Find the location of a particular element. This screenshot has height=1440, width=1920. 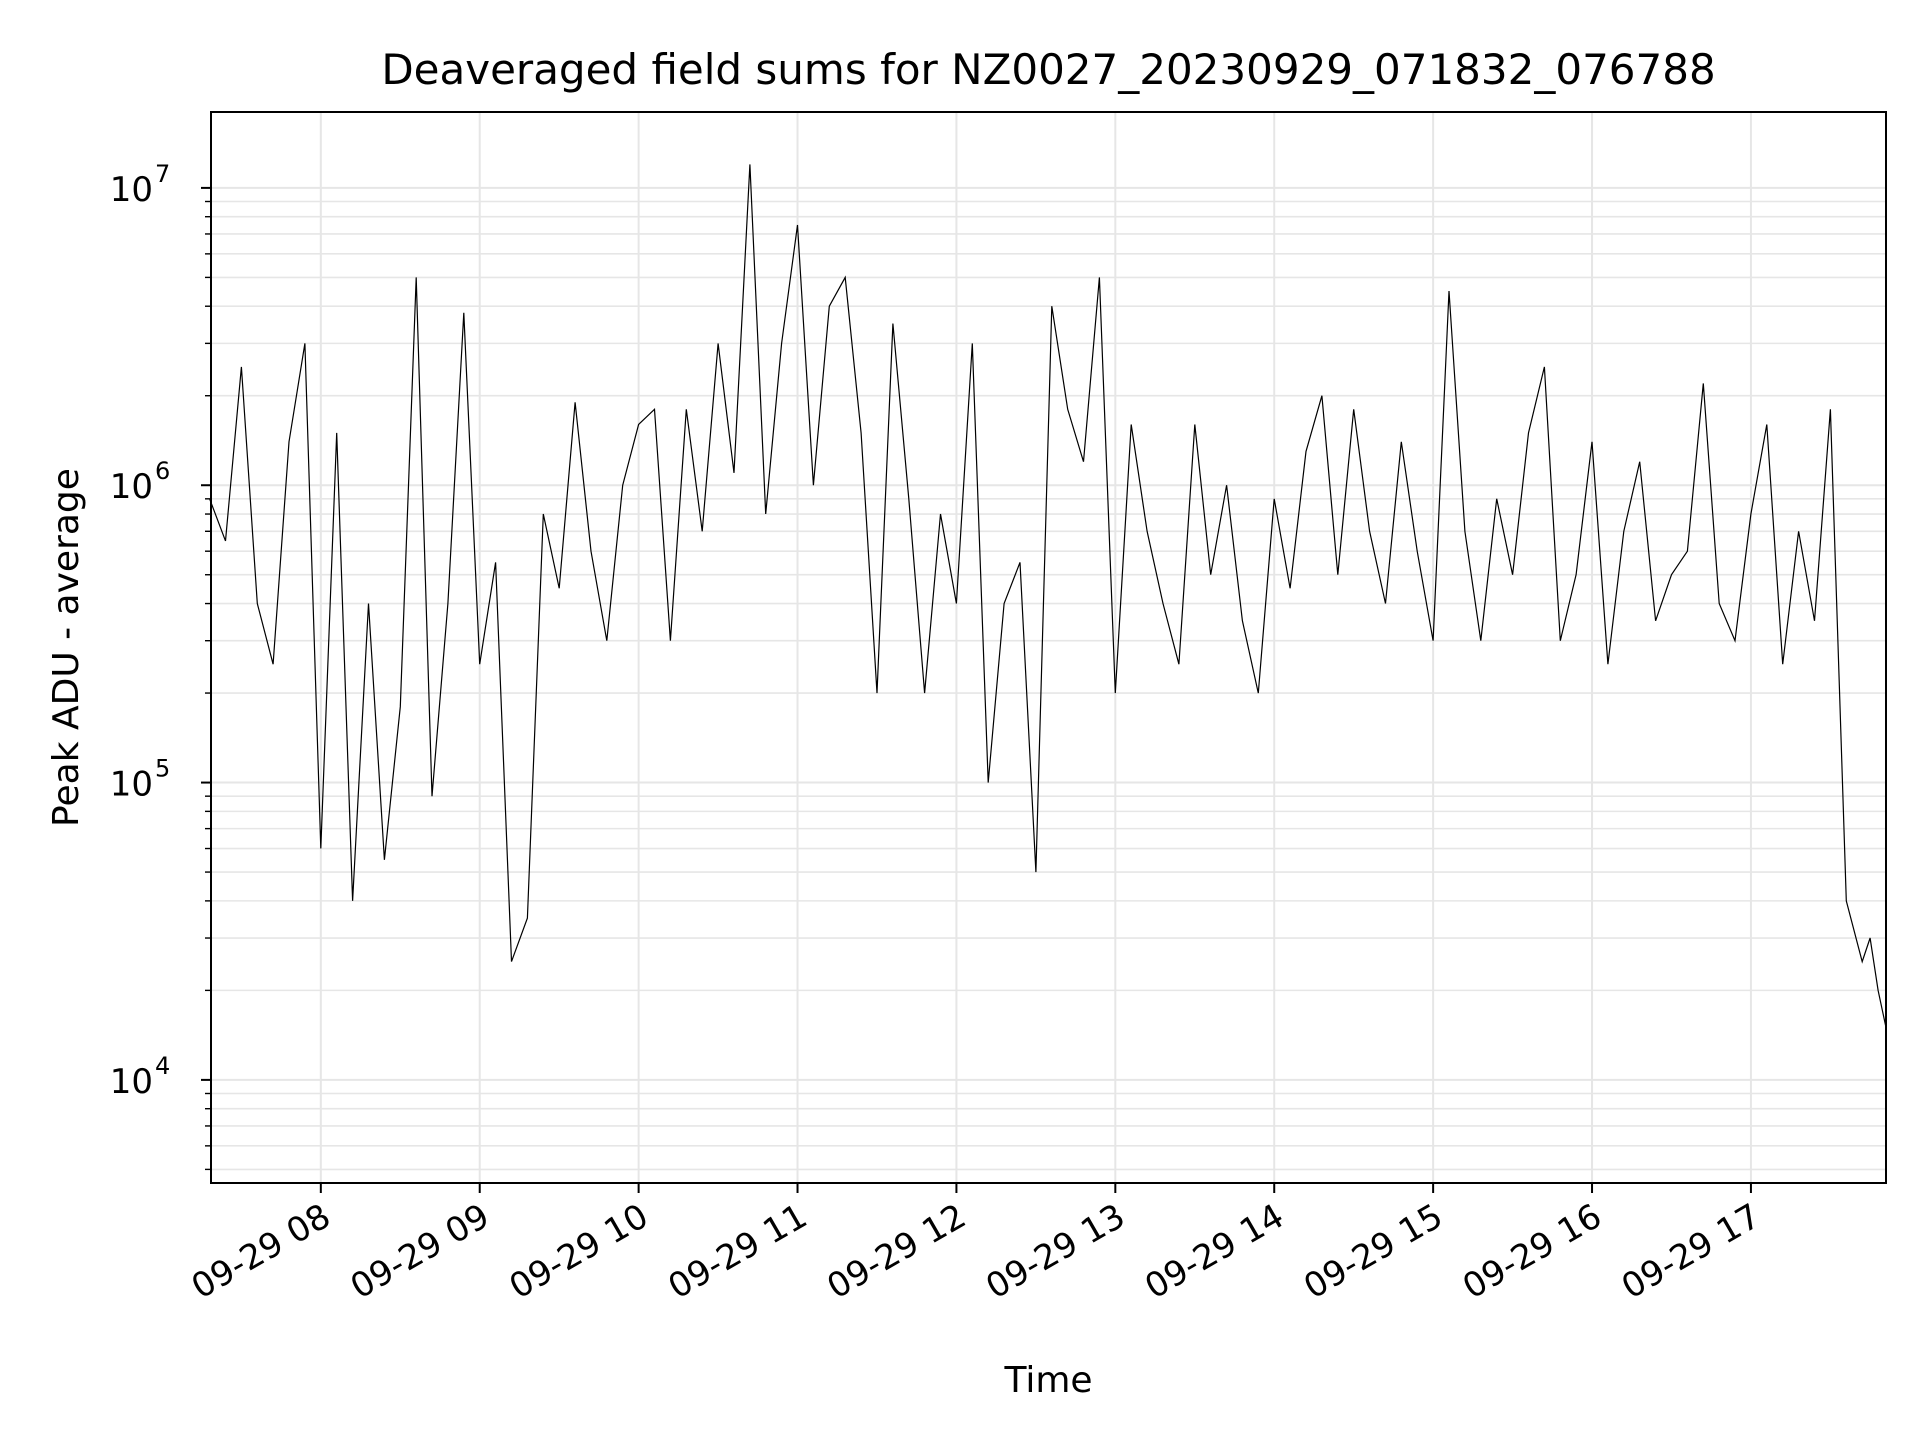

x-axis-label: Time is located at coordinates (1047, 1380).